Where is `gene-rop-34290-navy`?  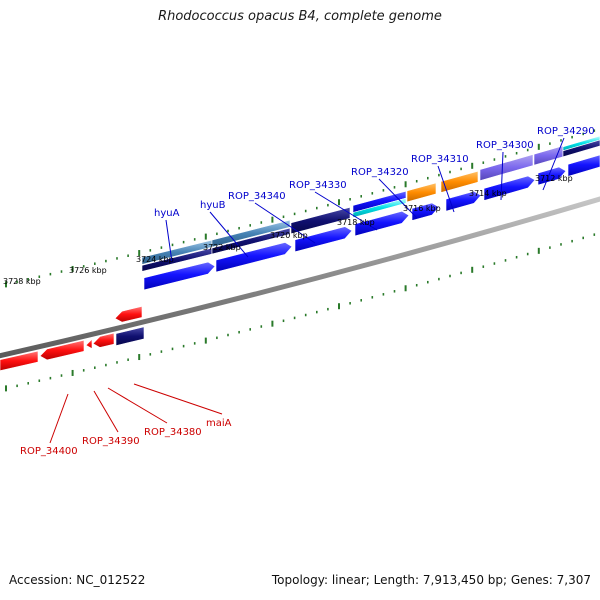 gene-rop-34290-navy is located at coordinates (581, 148).